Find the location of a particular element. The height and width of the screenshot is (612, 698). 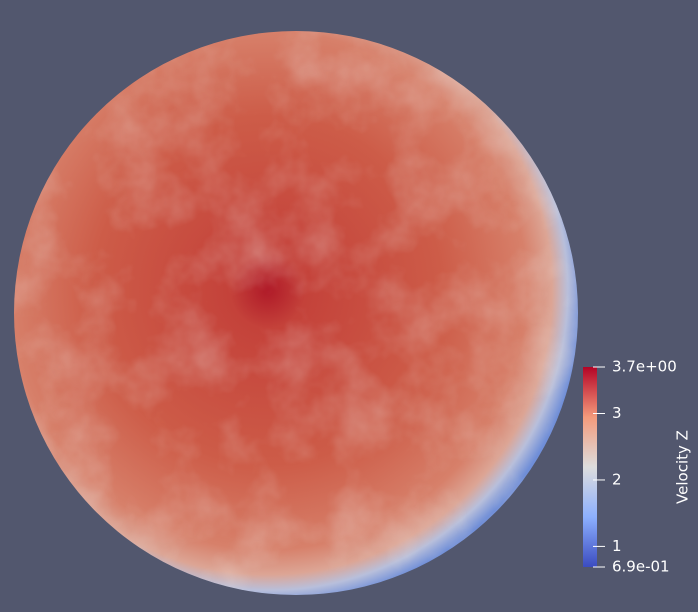

color-legend: Velocity Z 3.7e+00 3 2 1 6.9e-01 is located at coordinates (637, 467).